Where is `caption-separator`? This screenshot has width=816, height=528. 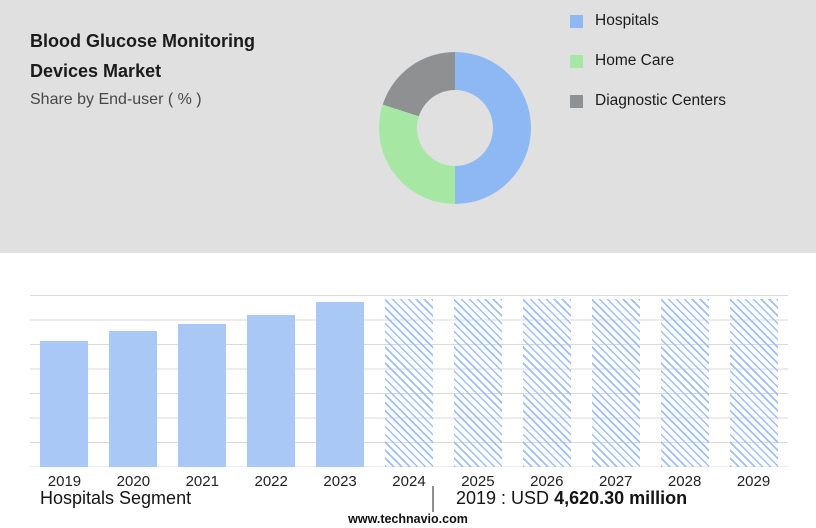
caption-separator is located at coordinates (433, 499).